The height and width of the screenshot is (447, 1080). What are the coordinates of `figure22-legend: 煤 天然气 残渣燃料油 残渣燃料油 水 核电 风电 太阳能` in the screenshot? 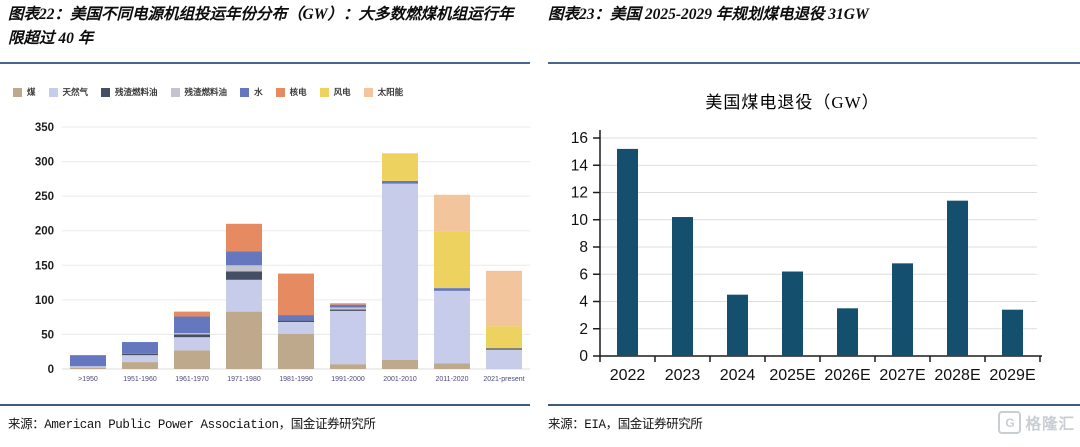 It's located at (276, 92).